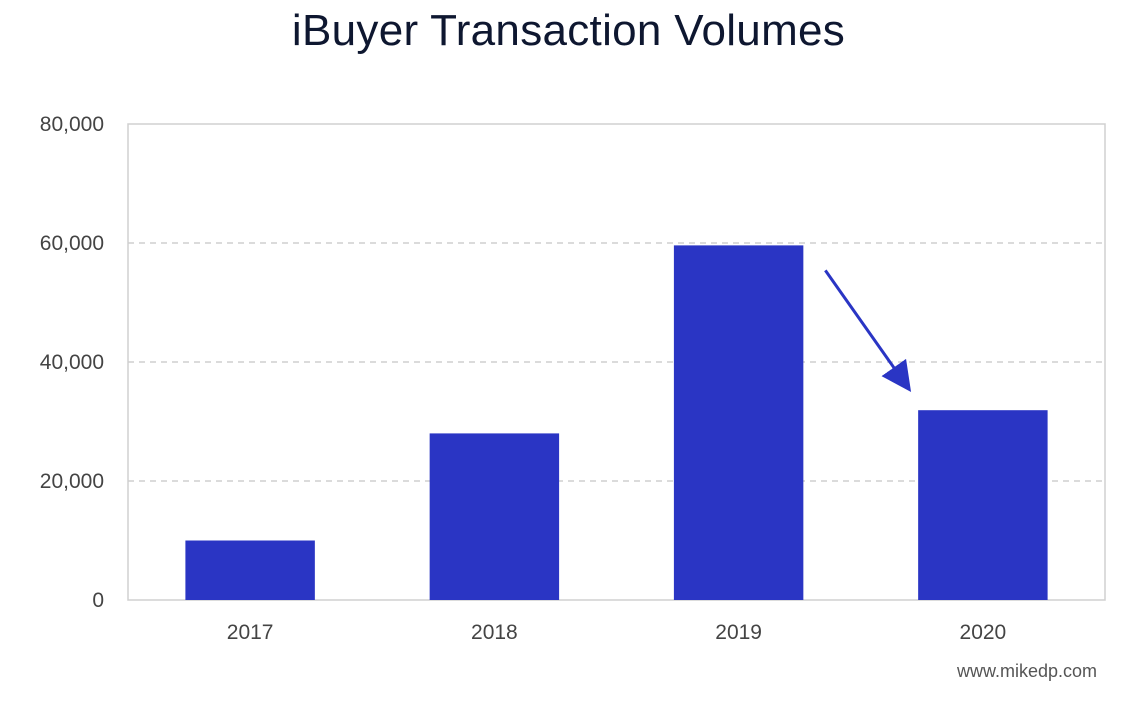 Image resolution: width=1127 pixels, height=702 pixels. I want to click on y-tick-label: 80,000, so click(72, 124).